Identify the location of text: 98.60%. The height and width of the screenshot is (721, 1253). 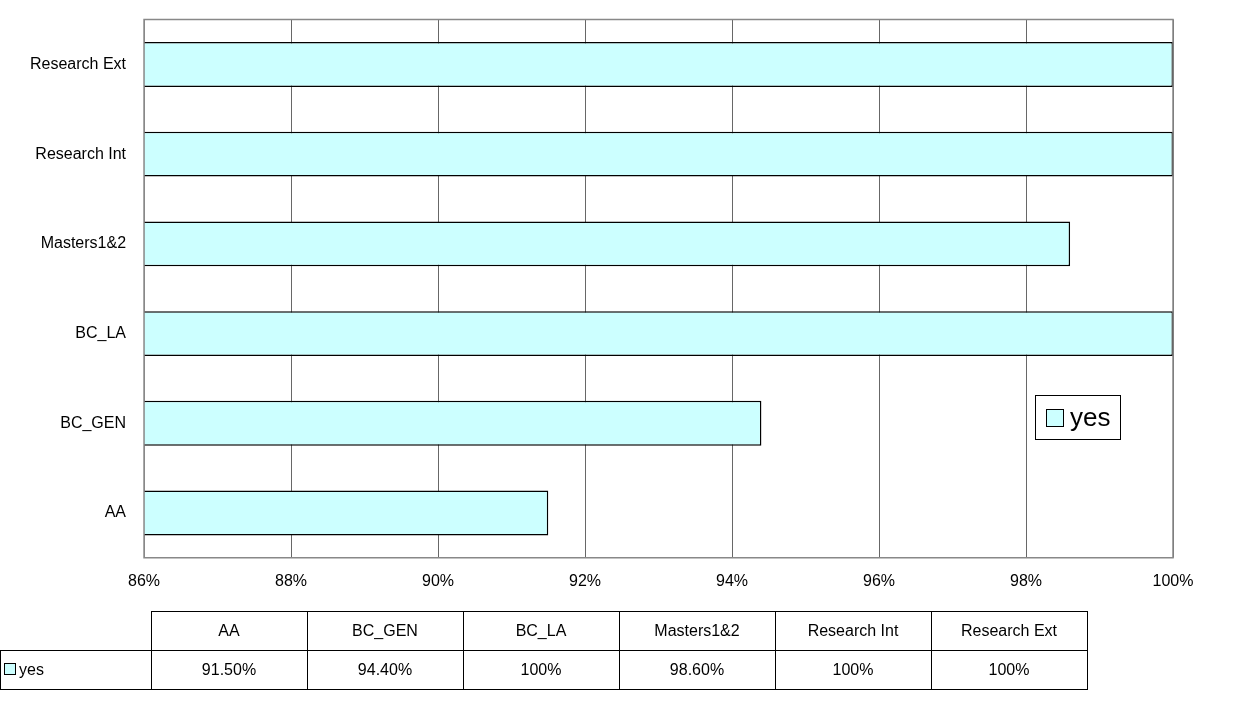
(697, 670).